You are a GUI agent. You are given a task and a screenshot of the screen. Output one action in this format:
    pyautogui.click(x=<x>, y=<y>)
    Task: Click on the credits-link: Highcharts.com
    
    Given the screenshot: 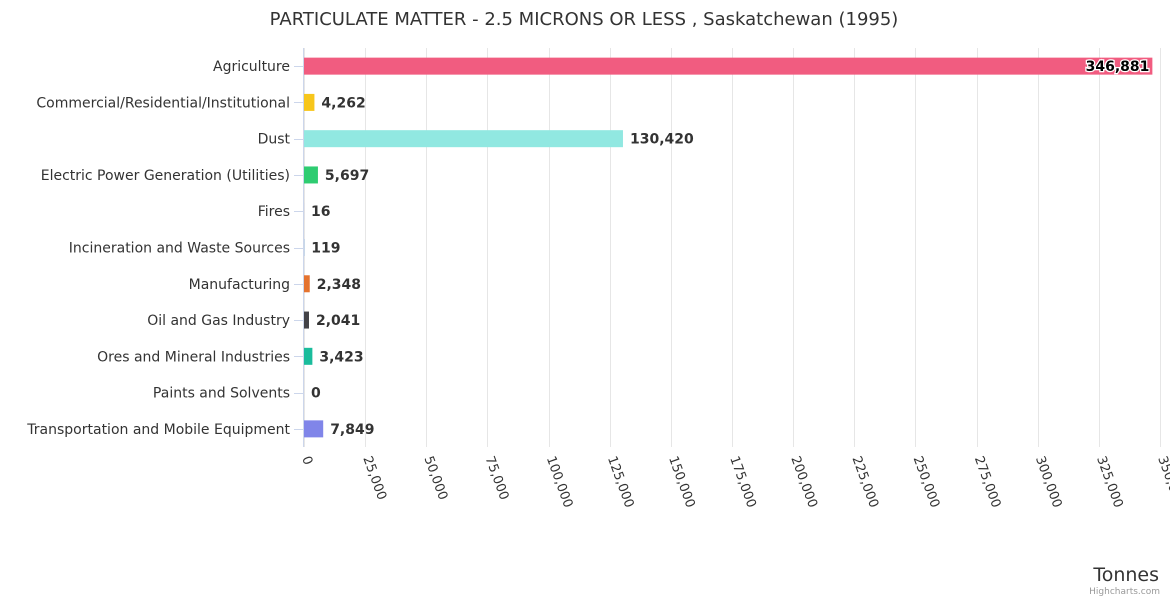 What is the action you would take?
    pyautogui.click(x=1124, y=592)
    